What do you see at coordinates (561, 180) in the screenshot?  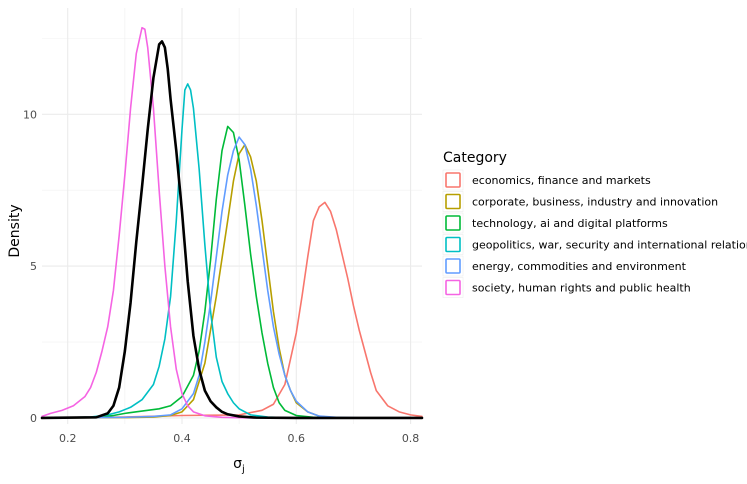 I see `legend-label: economics, finance and markets` at bounding box center [561, 180].